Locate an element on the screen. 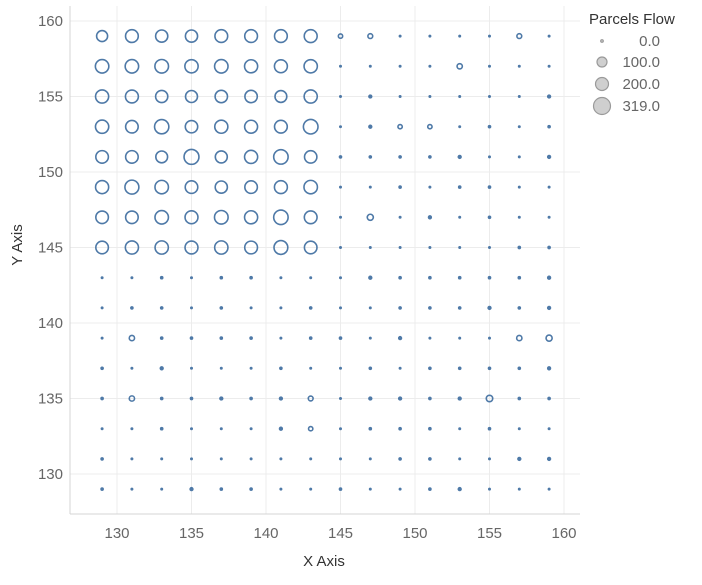  y-tick-label: 150 is located at coordinates (50, 172).